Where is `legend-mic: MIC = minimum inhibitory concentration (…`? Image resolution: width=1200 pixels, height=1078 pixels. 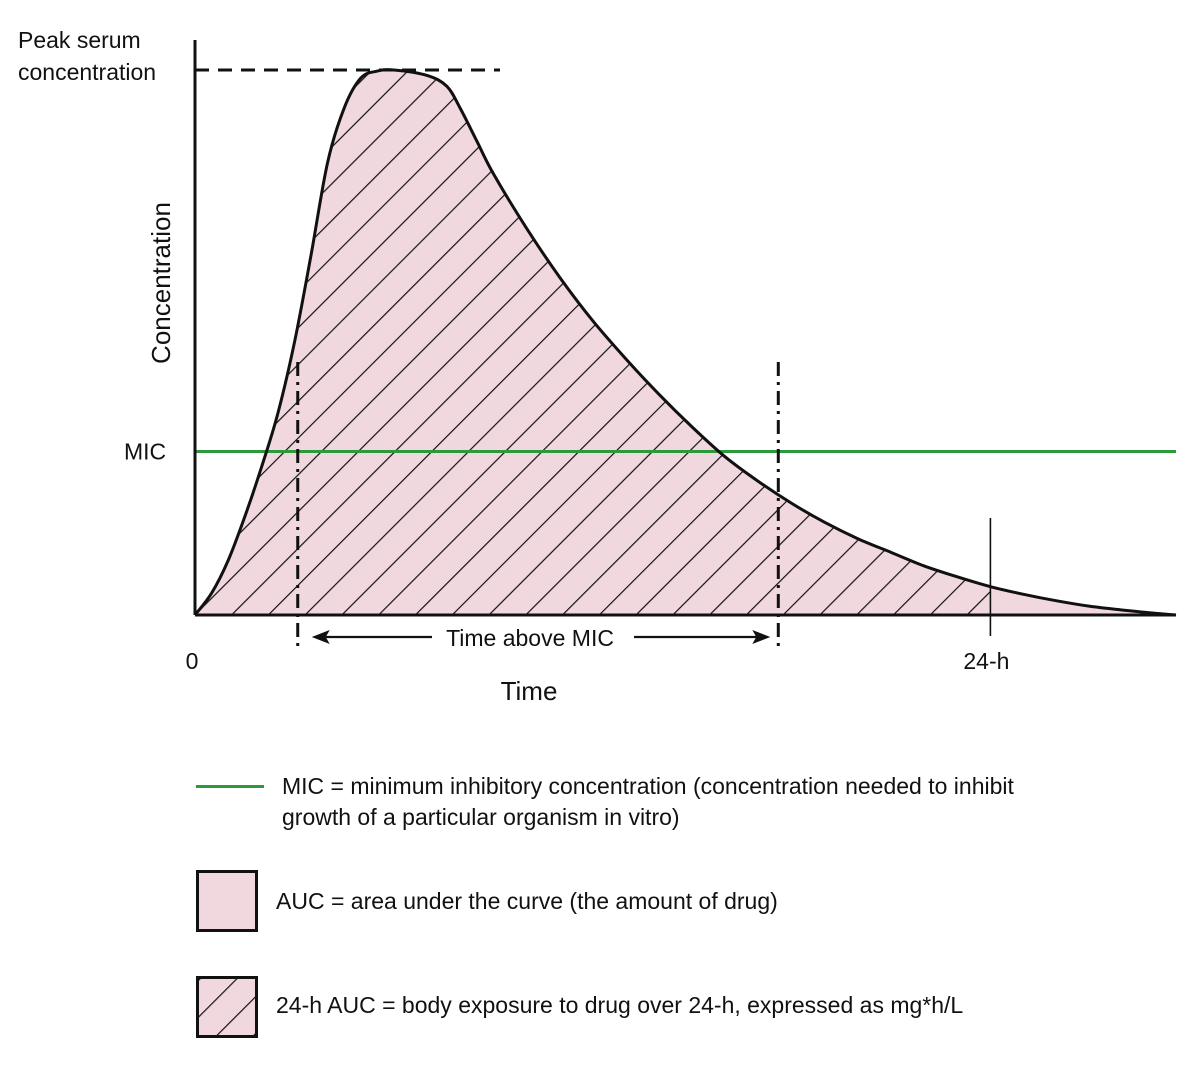 legend-mic: MIC = minimum inhibitory concentration (… is located at coordinates (605, 802).